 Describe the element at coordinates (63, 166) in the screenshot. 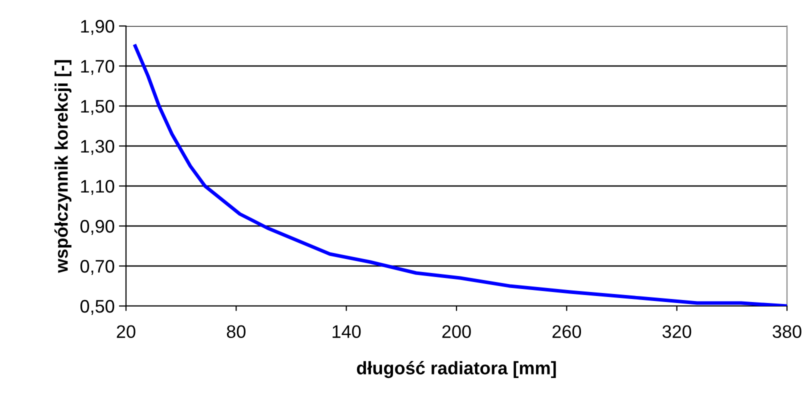

I see `y-axis-title: współczynnik korekcji [-]` at that location.